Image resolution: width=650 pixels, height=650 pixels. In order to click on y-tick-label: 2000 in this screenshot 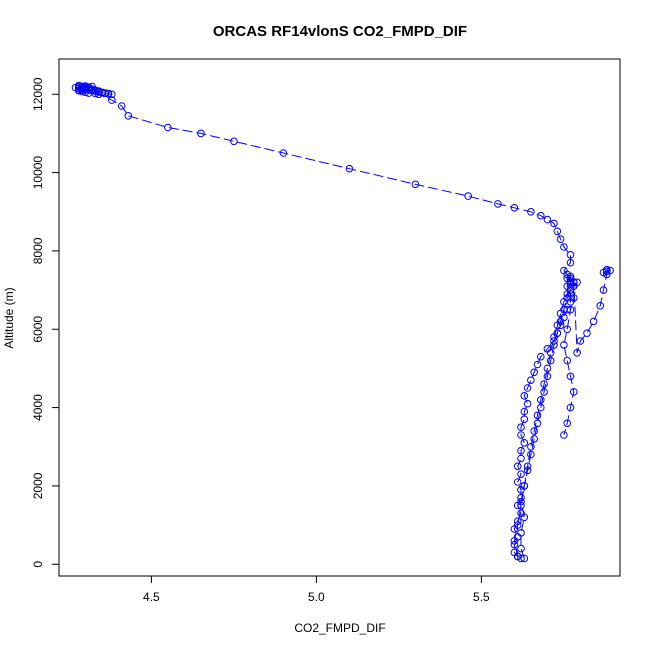, I will do `click(38, 485)`.